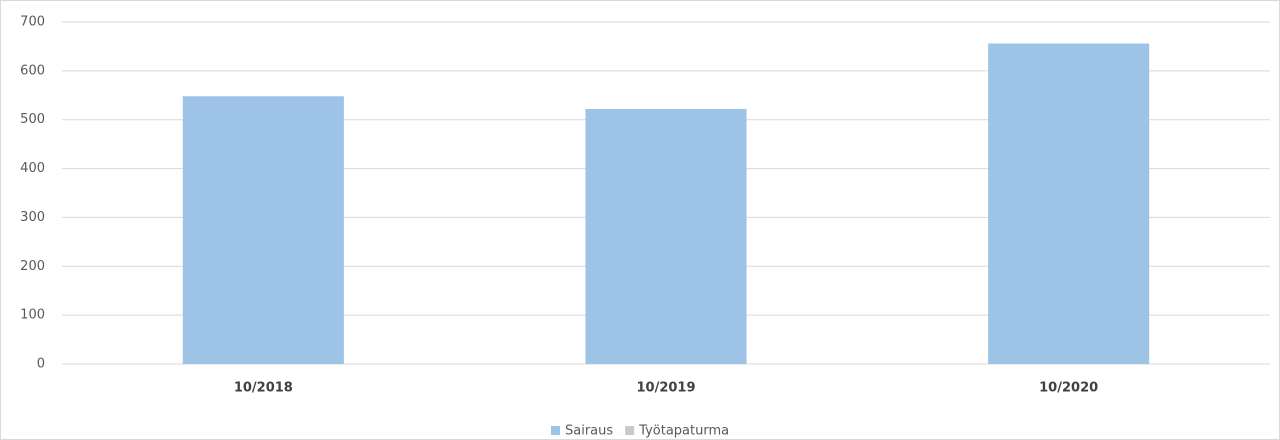 This screenshot has height=440, width=1280. I want to click on x-tick-label: 10/2019, so click(665, 388).